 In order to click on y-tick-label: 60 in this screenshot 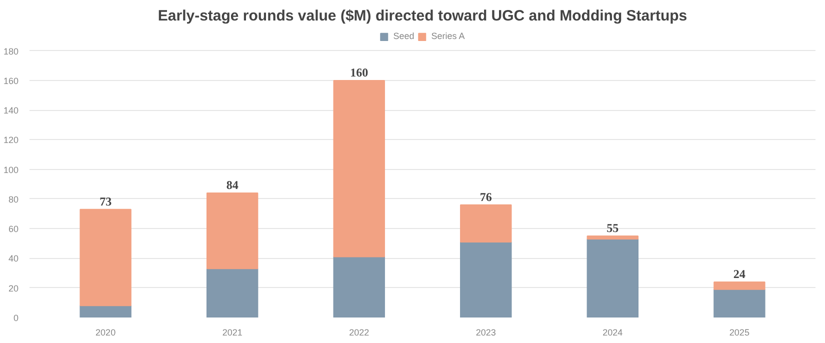, I will do `click(13, 229)`.